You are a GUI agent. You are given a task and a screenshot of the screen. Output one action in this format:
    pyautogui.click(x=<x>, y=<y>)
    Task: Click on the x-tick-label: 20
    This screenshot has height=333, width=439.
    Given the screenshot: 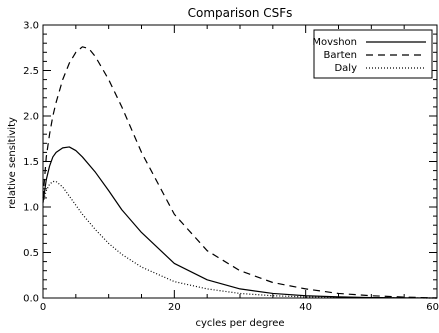 What is the action you would take?
    pyautogui.click(x=174, y=307)
    